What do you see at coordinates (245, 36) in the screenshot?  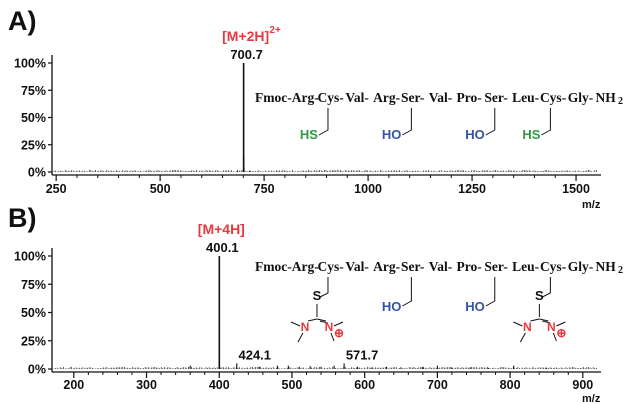 I see `ion-label: [M+2H]` at bounding box center [245, 36].